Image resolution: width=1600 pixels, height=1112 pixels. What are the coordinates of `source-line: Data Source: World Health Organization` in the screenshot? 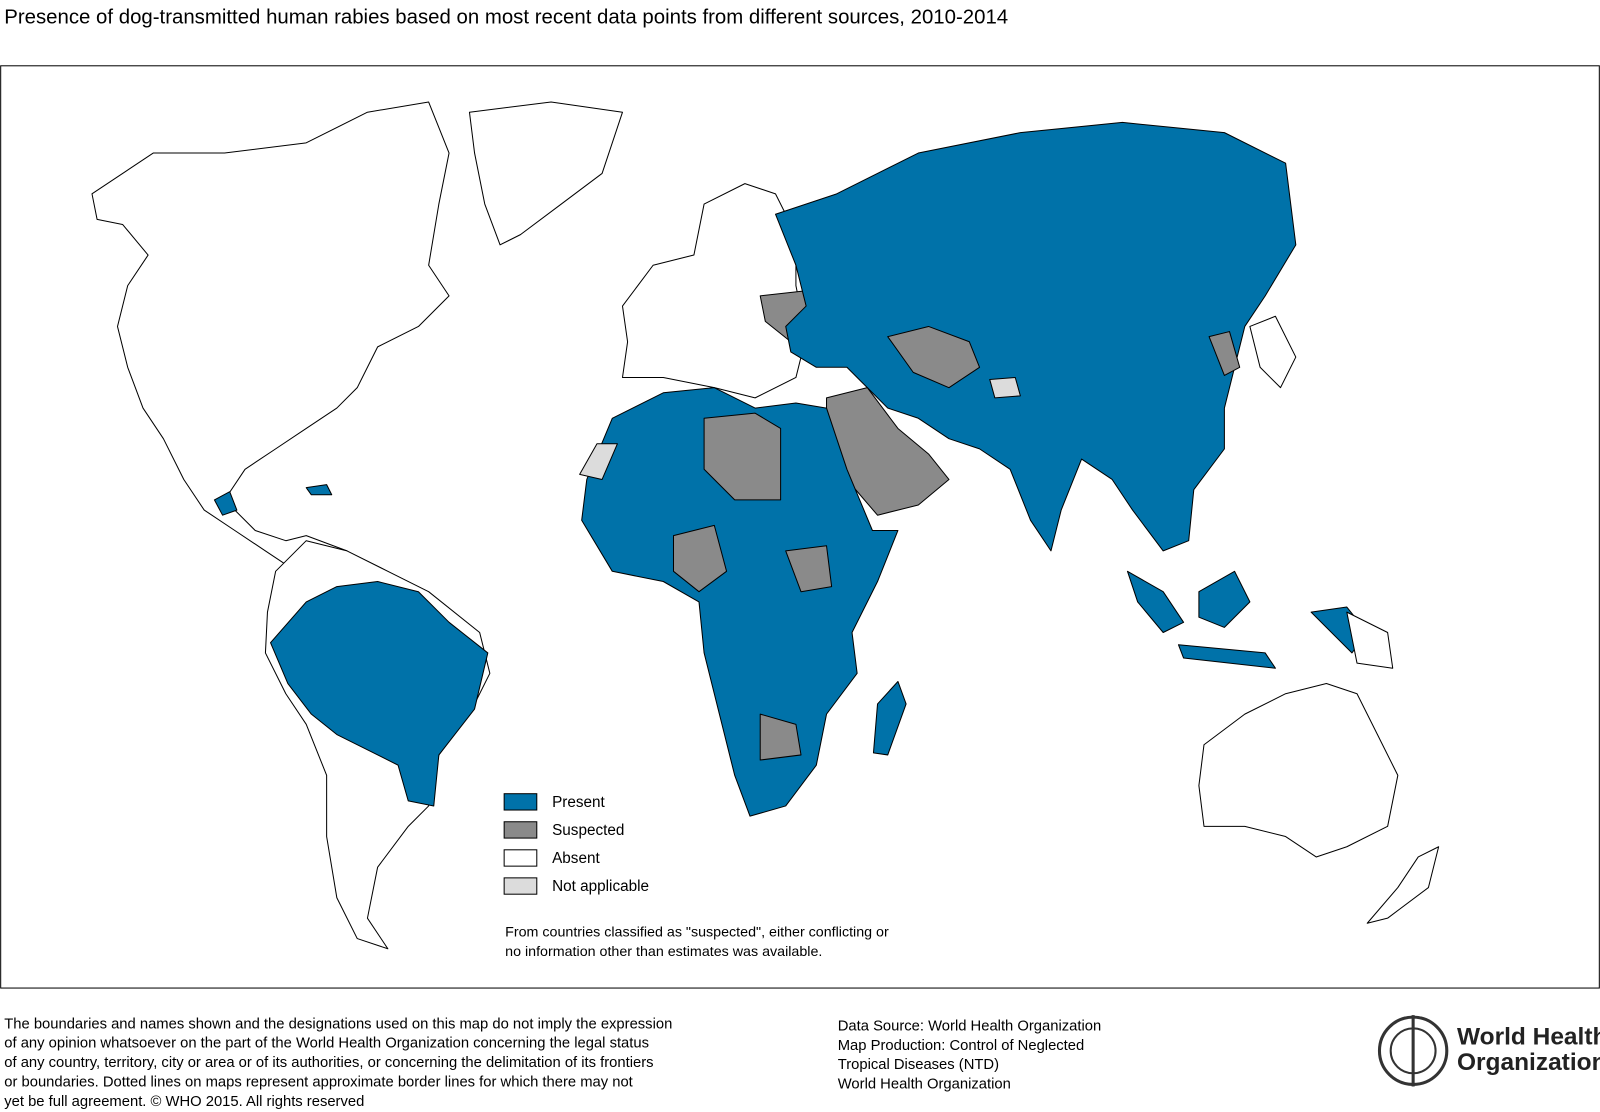 It's located at (969, 1026).